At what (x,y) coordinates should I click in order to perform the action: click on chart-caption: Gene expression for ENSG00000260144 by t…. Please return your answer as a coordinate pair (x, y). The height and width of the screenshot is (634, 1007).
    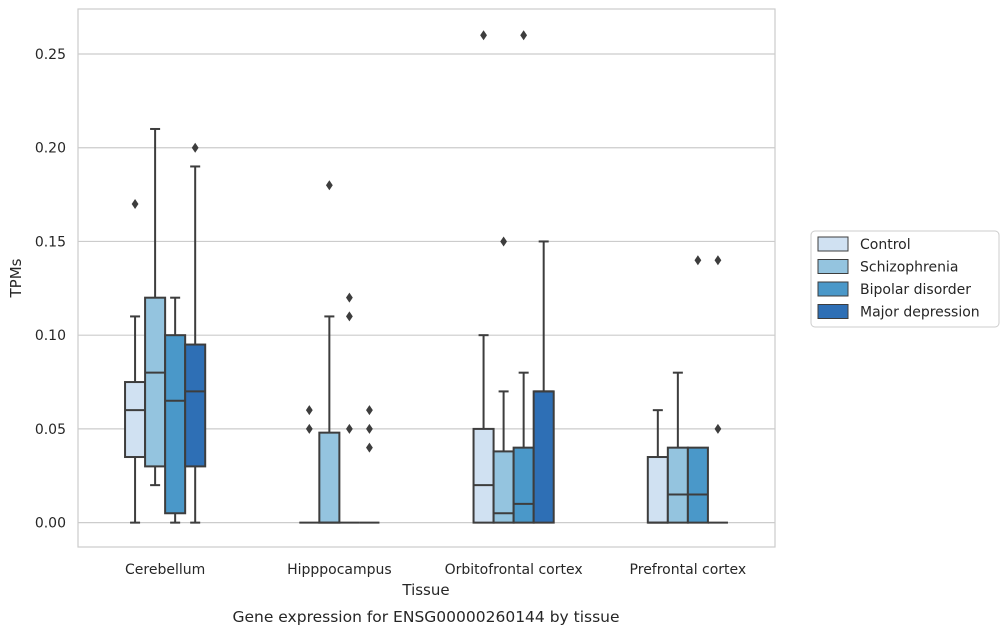
    Looking at the image, I should click on (425, 617).